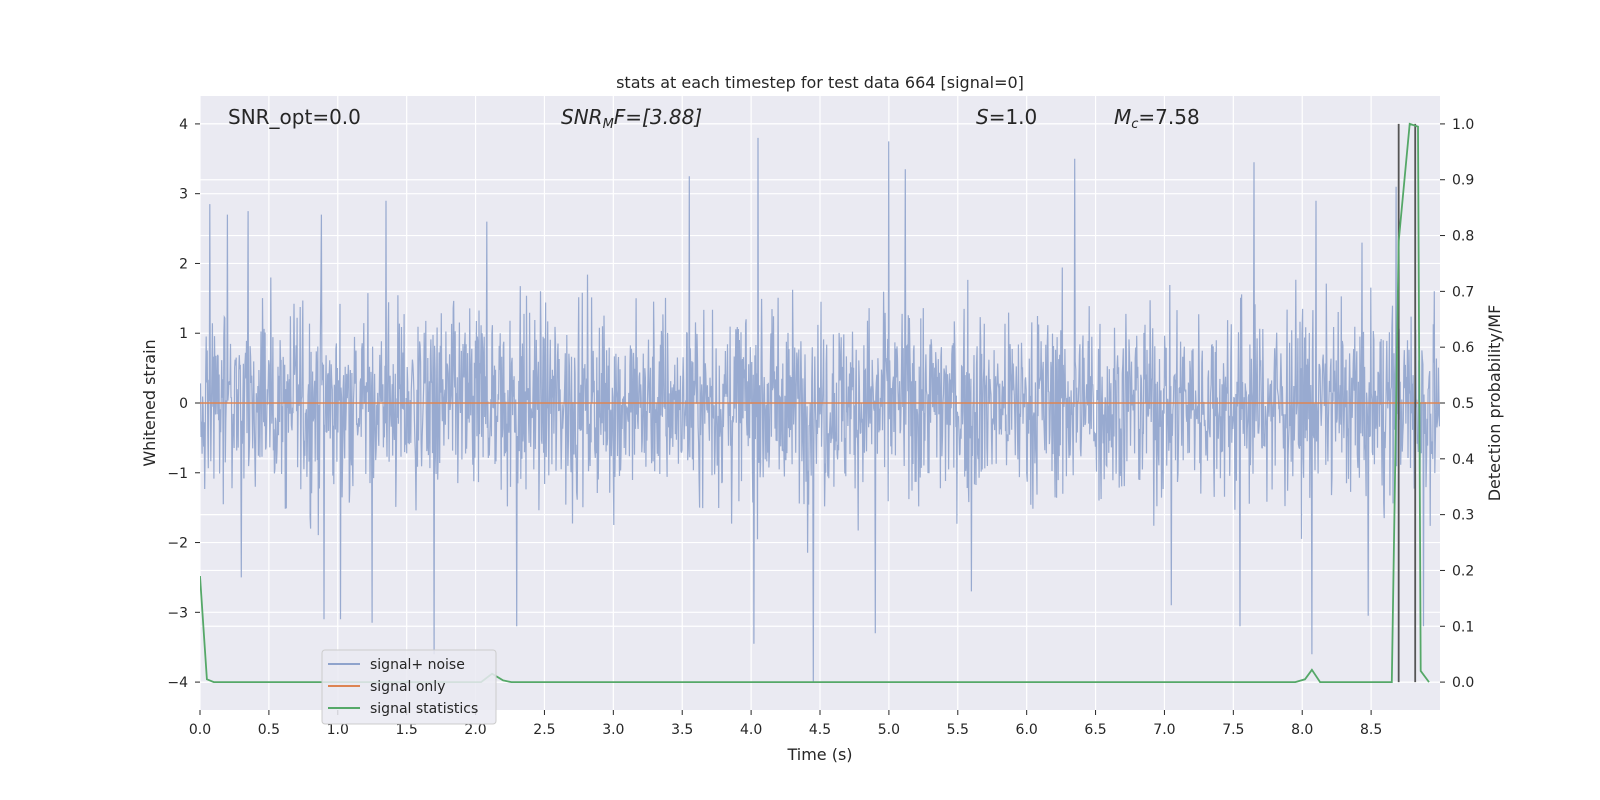  I want to click on y-tick-label: 2, so click(183, 264).